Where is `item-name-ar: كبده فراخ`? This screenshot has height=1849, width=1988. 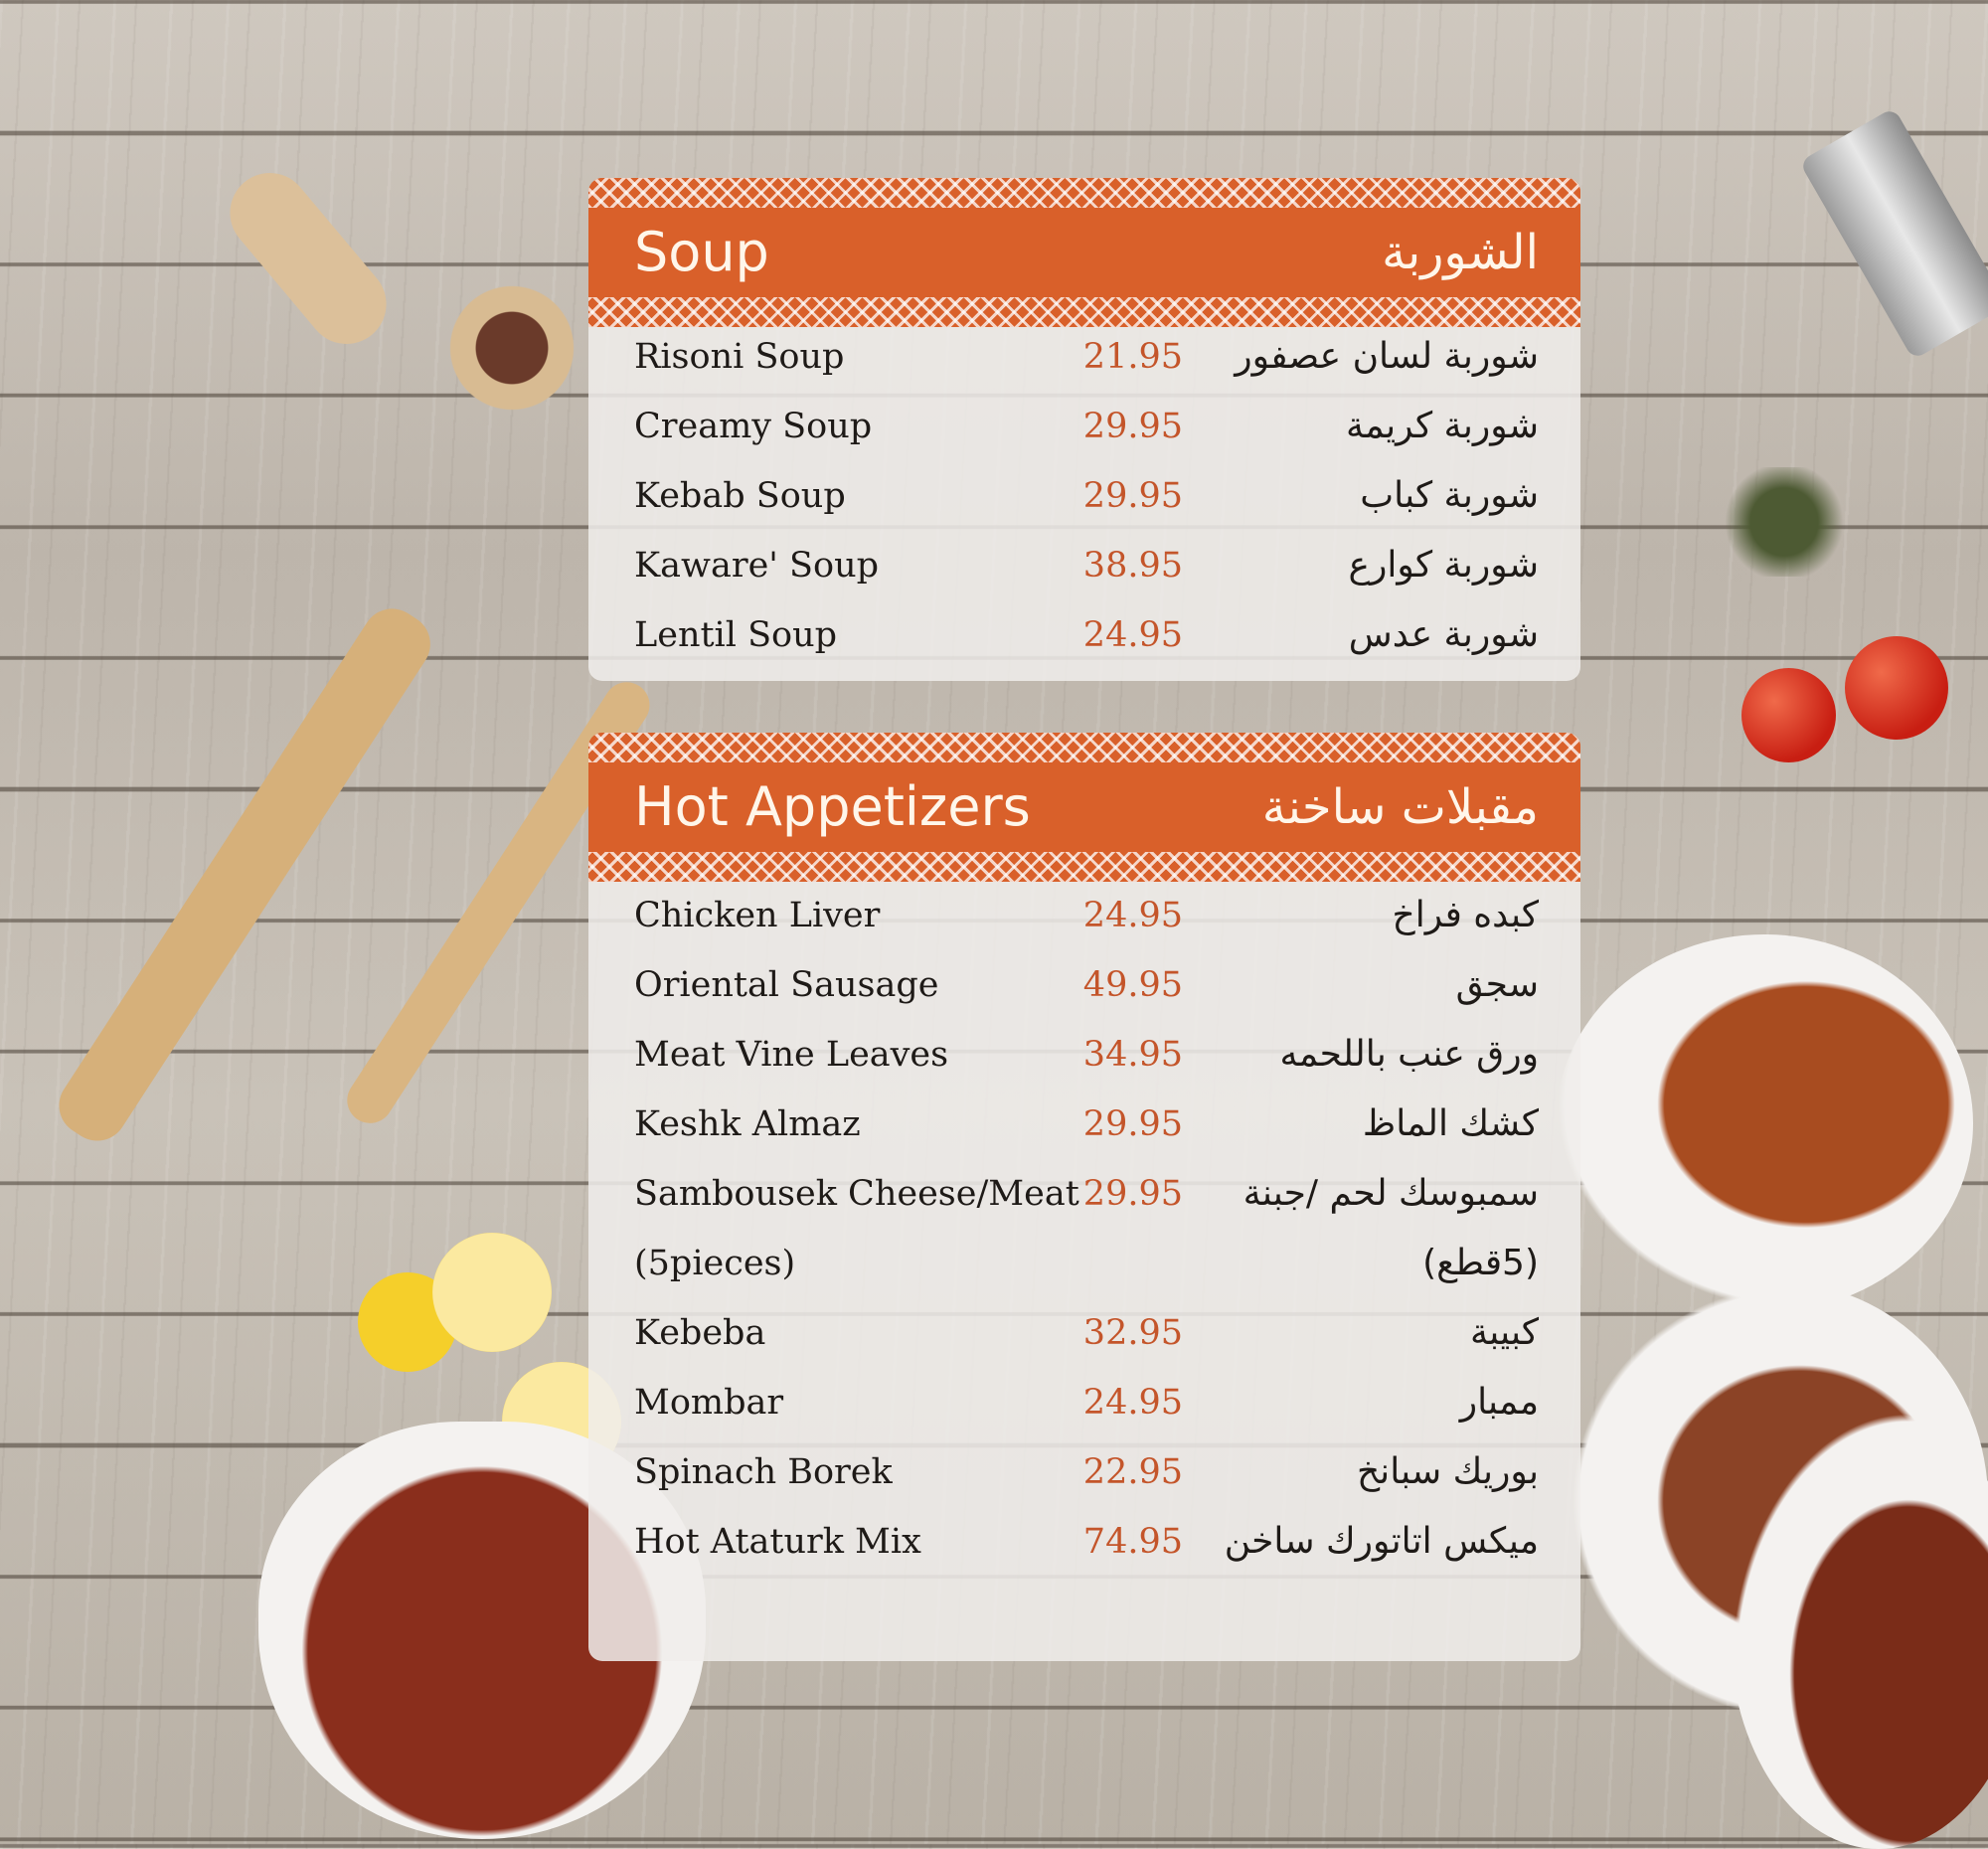 item-name-ar: كبده فراخ is located at coordinates (1465, 915).